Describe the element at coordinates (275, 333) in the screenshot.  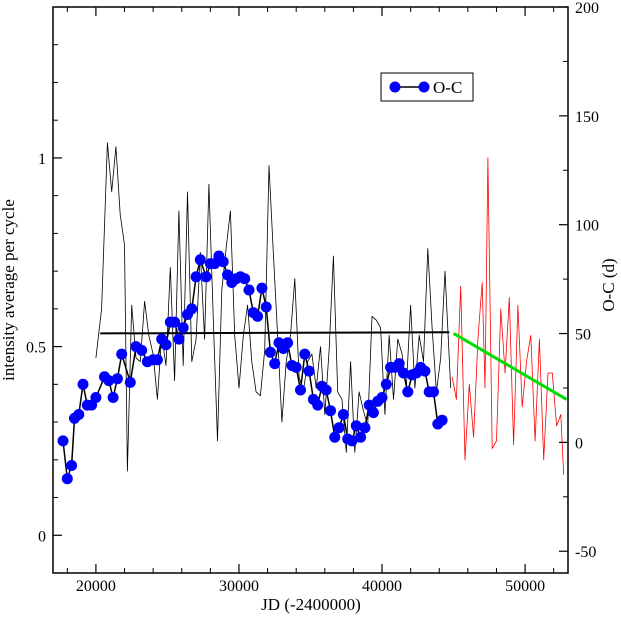
I see `mean-line` at that location.